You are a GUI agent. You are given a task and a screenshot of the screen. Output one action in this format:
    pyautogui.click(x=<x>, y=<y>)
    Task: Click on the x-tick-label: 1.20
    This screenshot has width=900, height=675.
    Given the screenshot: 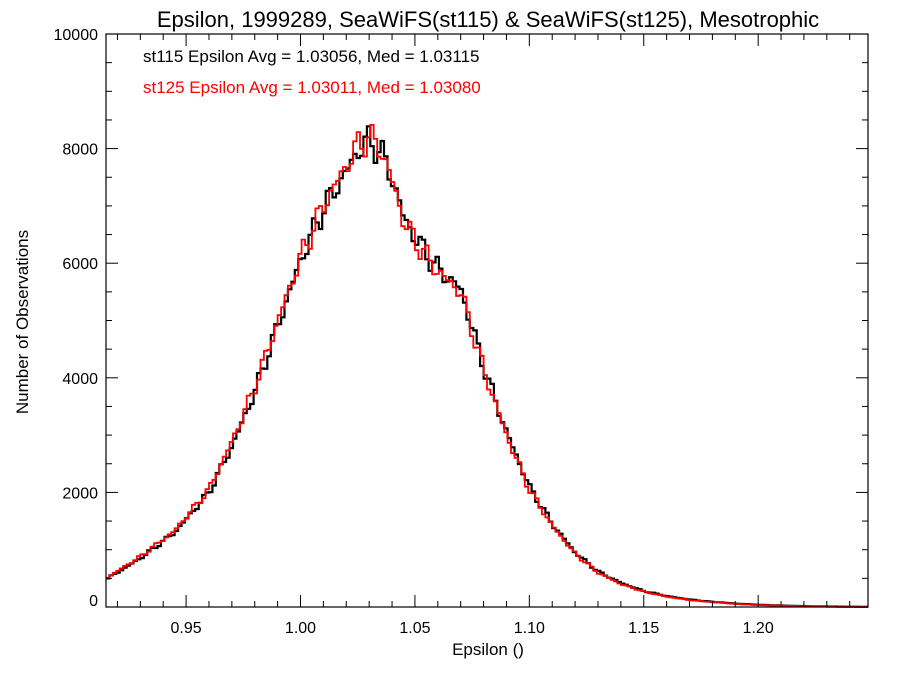 What is the action you would take?
    pyautogui.click(x=758, y=628)
    